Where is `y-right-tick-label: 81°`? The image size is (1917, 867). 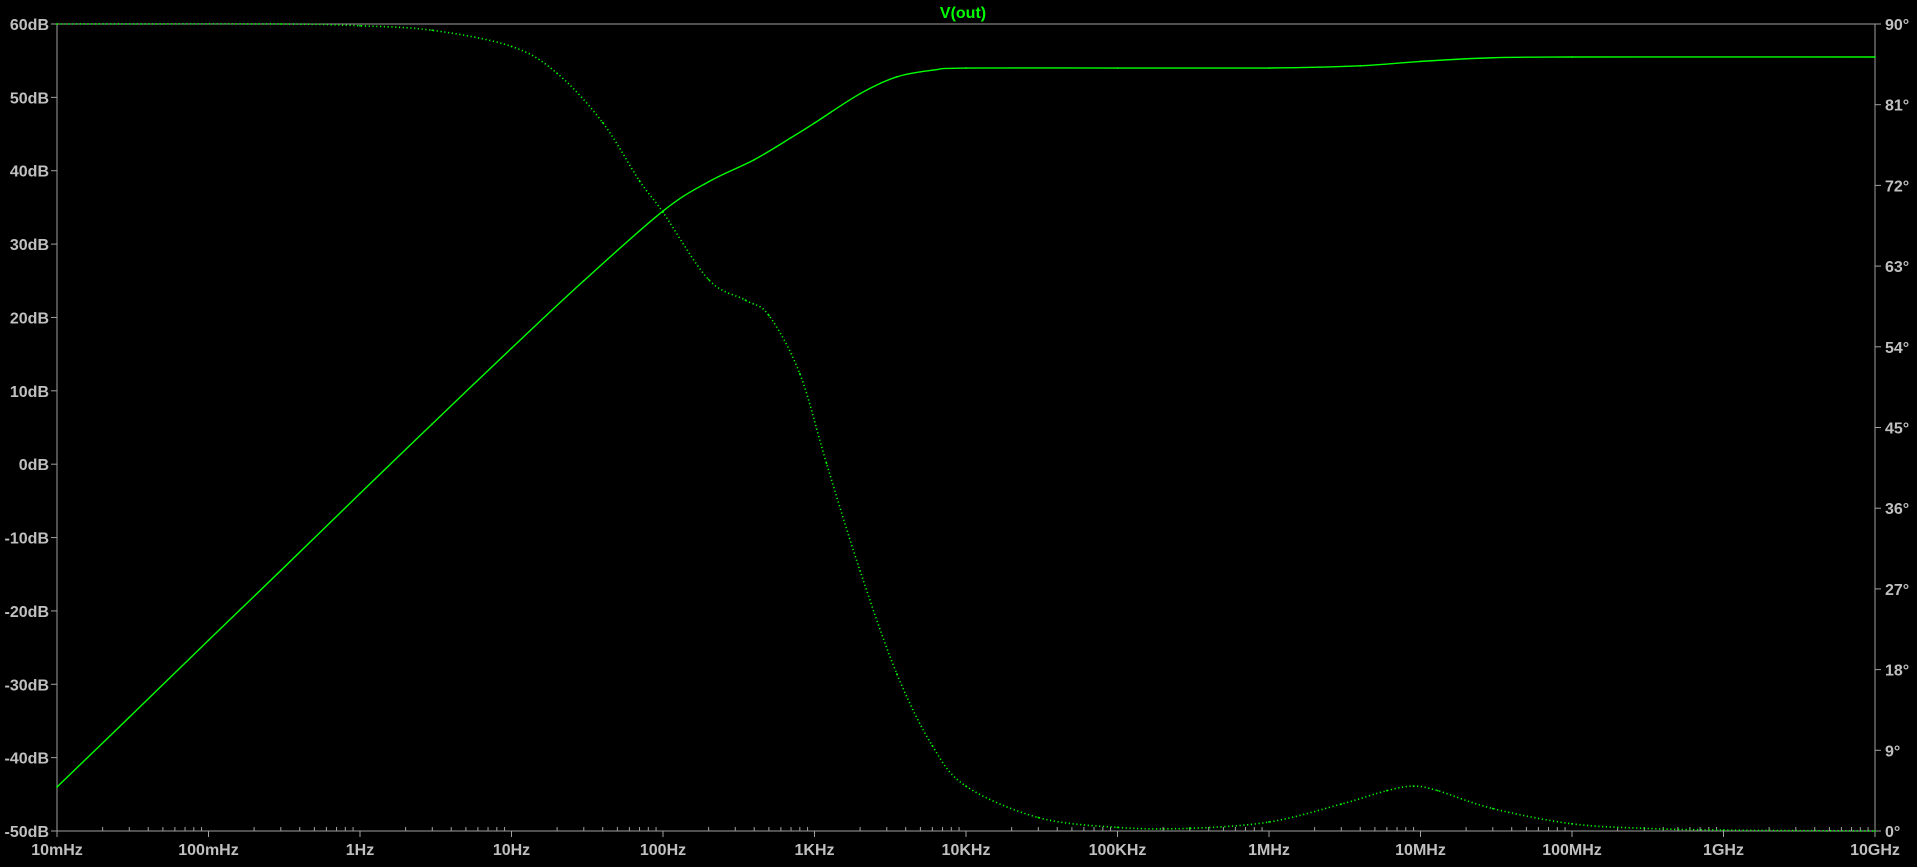
y-right-tick-label: 81° is located at coordinates (1897, 106).